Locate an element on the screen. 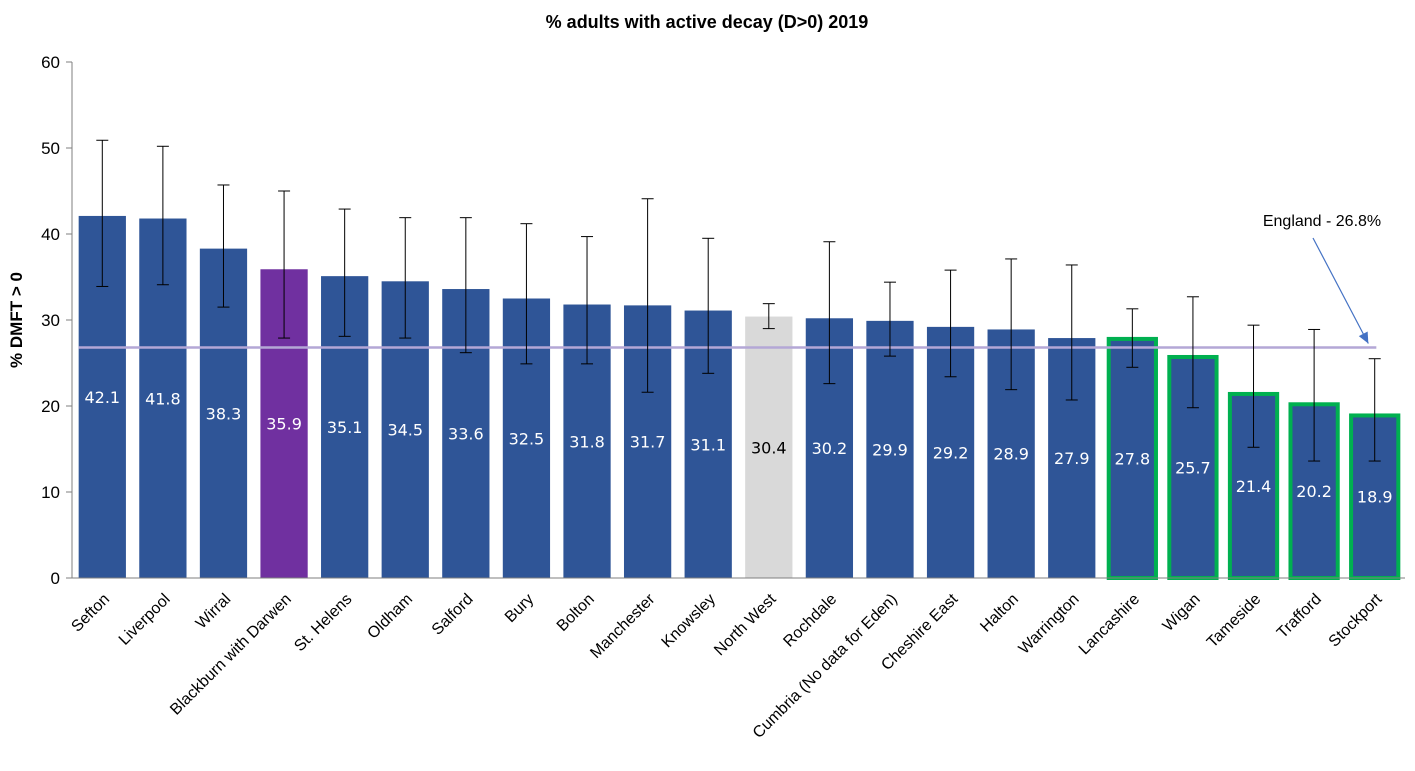  data-label: 29.2 is located at coordinates (951, 452).